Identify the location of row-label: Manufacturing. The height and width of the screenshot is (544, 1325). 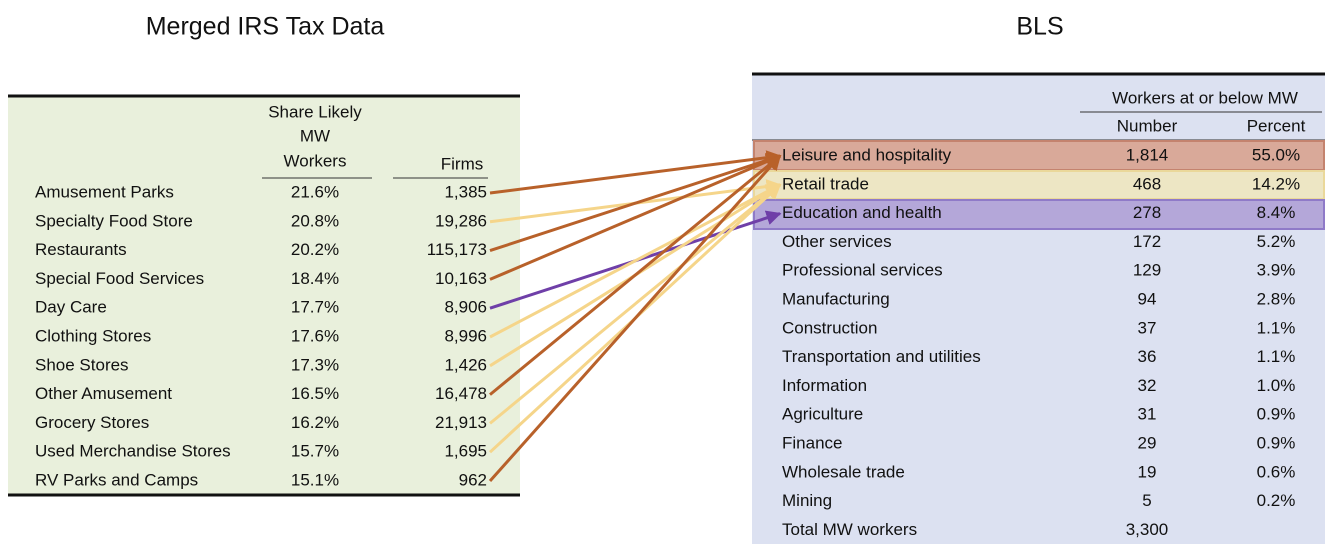
(836, 298).